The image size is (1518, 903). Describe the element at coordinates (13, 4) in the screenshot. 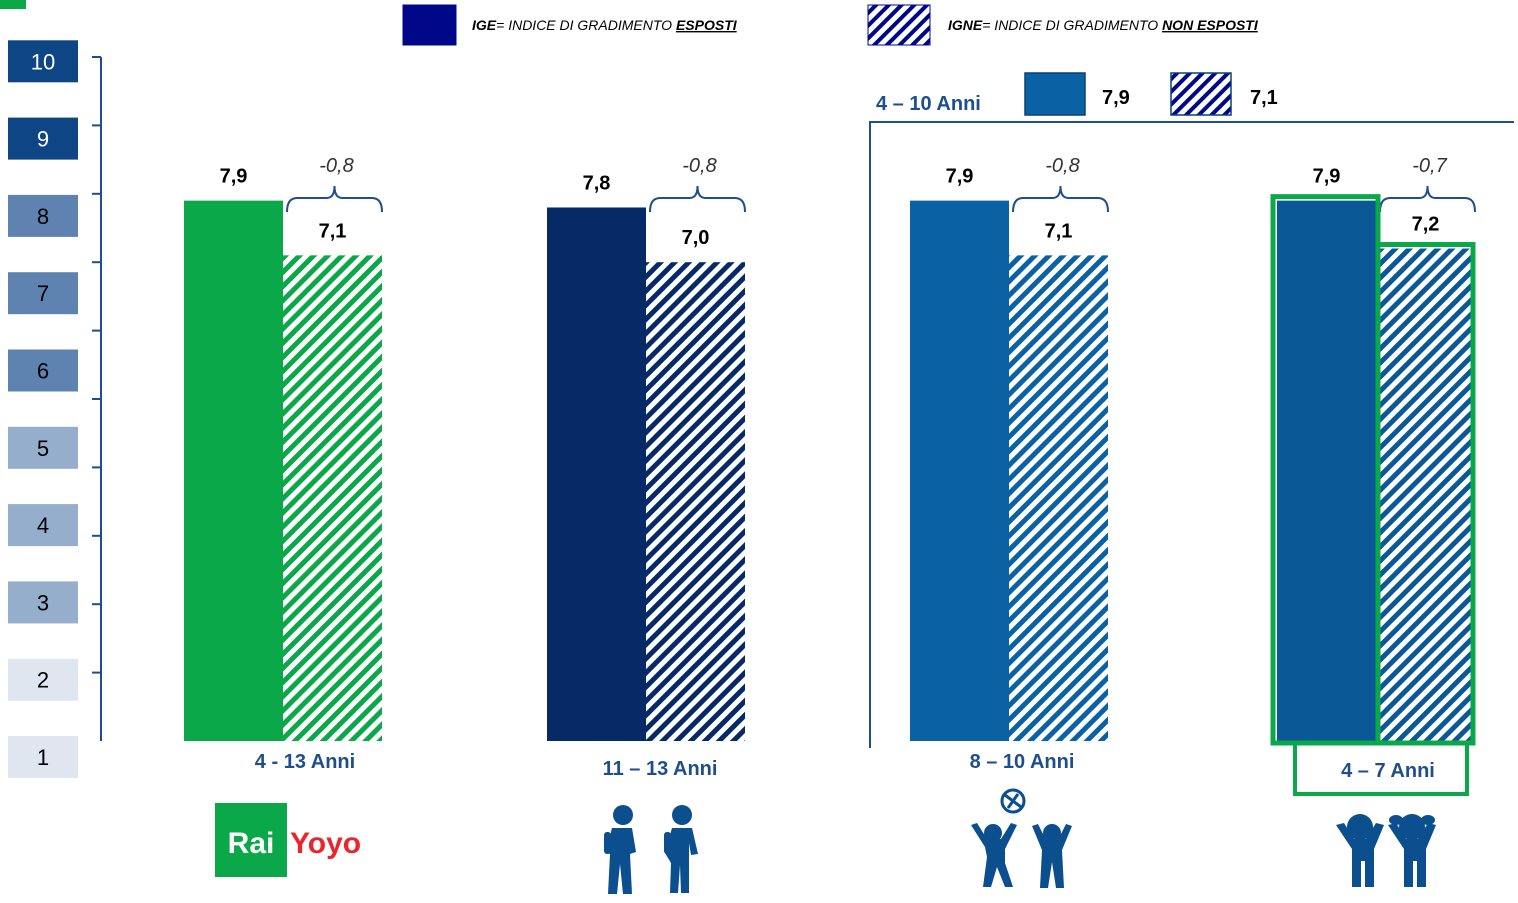

I see `corner-accent` at that location.